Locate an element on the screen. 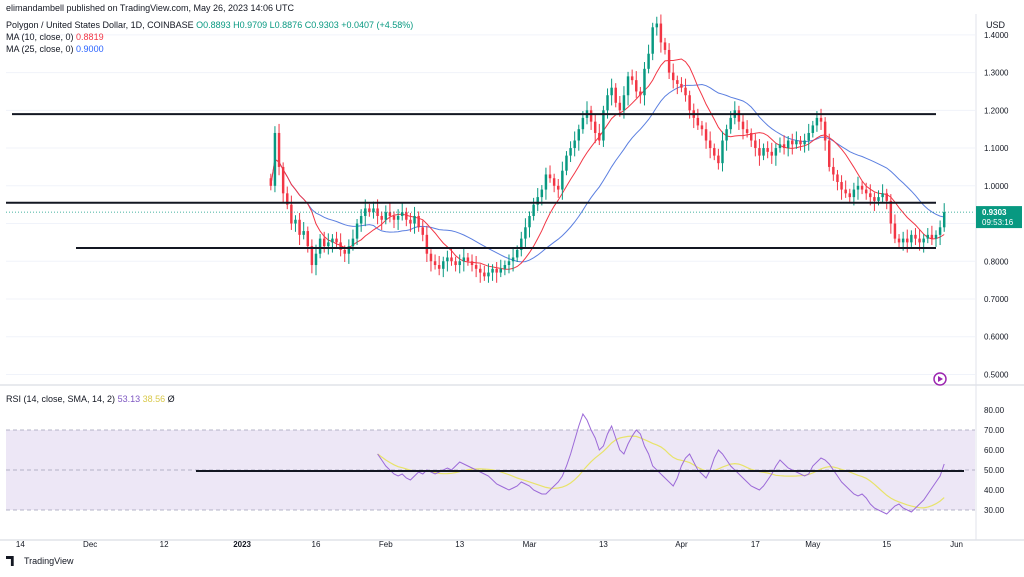 Image resolution: width=1024 pixels, height=577 pixels. rsi-label: RSI (14, close, SMA, 14, 2) is located at coordinates (61, 399).